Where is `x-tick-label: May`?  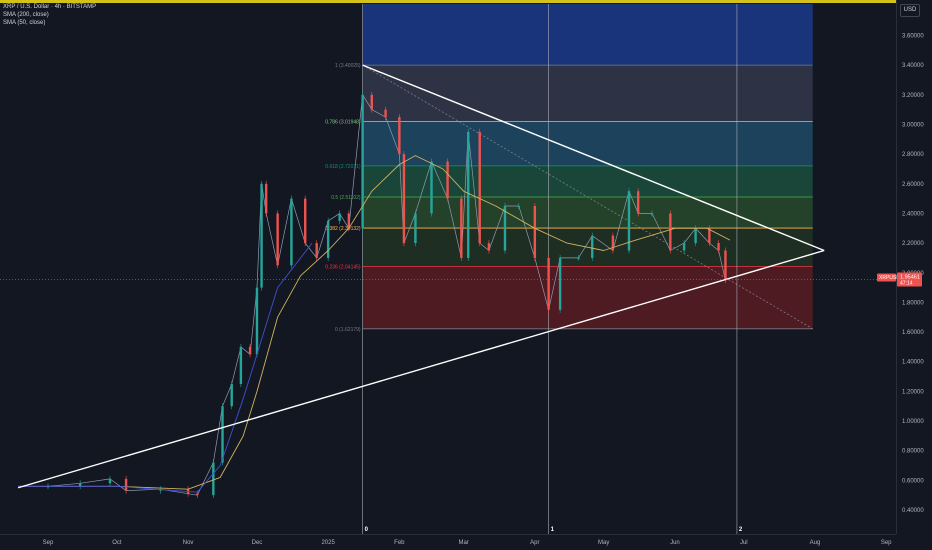
x-tick-label: May is located at coordinates (603, 543).